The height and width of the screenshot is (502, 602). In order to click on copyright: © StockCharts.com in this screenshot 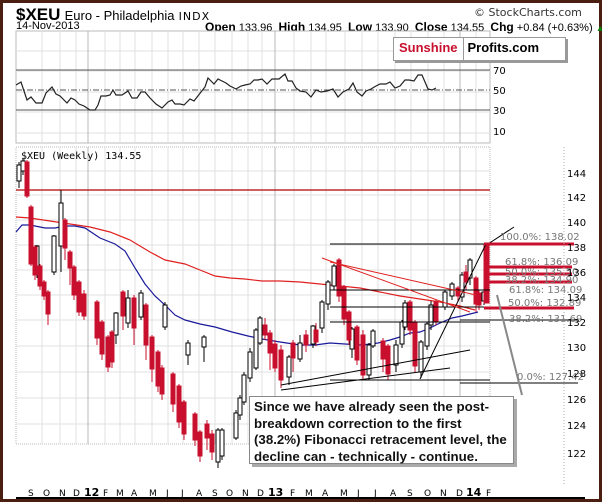, I will do `click(528, 12)`.